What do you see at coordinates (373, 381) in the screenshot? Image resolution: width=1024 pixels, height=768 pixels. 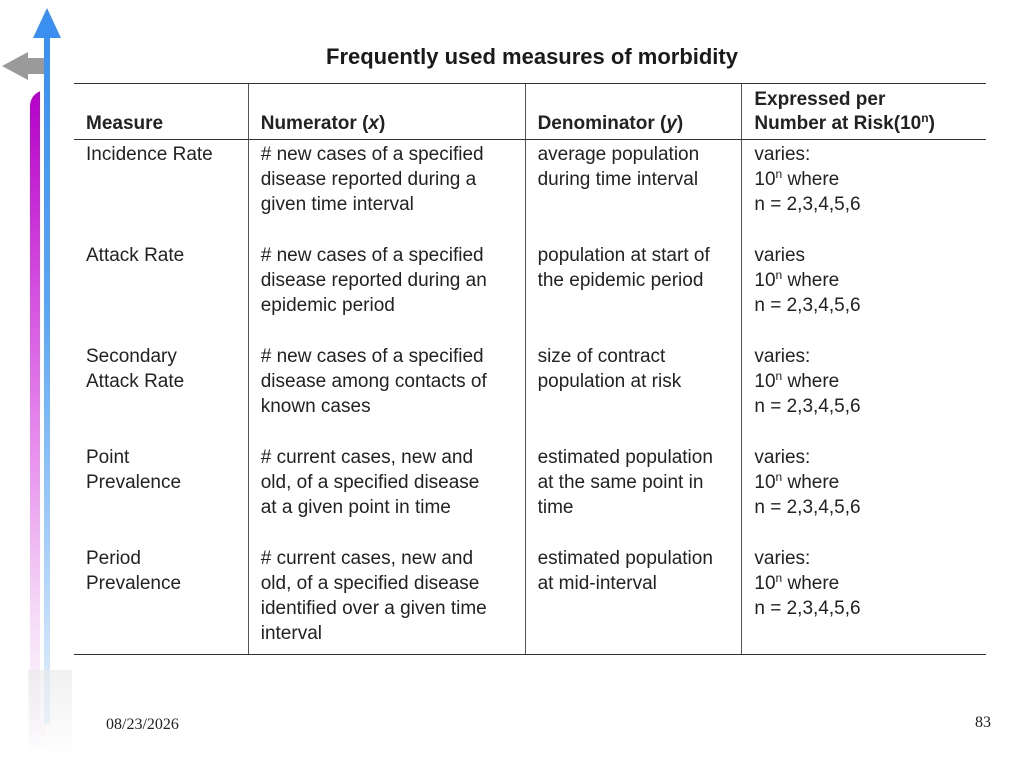 I see `cell-numerator-line: disease among contacts of` at bounding box center [373, 381].